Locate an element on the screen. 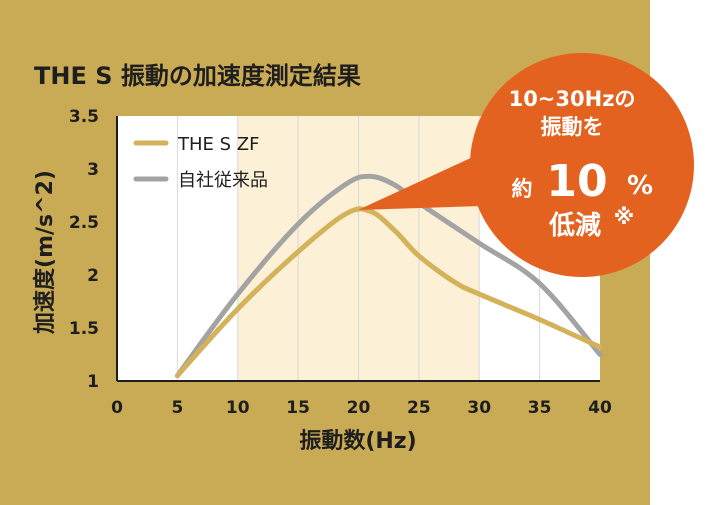  x-tick-label-5: 5 is located at coordinates (177, 408).